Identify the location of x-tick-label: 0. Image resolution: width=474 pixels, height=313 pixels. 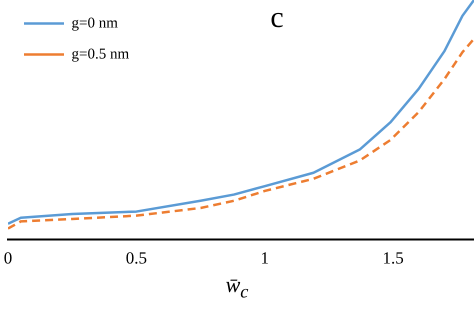
(8, 258).